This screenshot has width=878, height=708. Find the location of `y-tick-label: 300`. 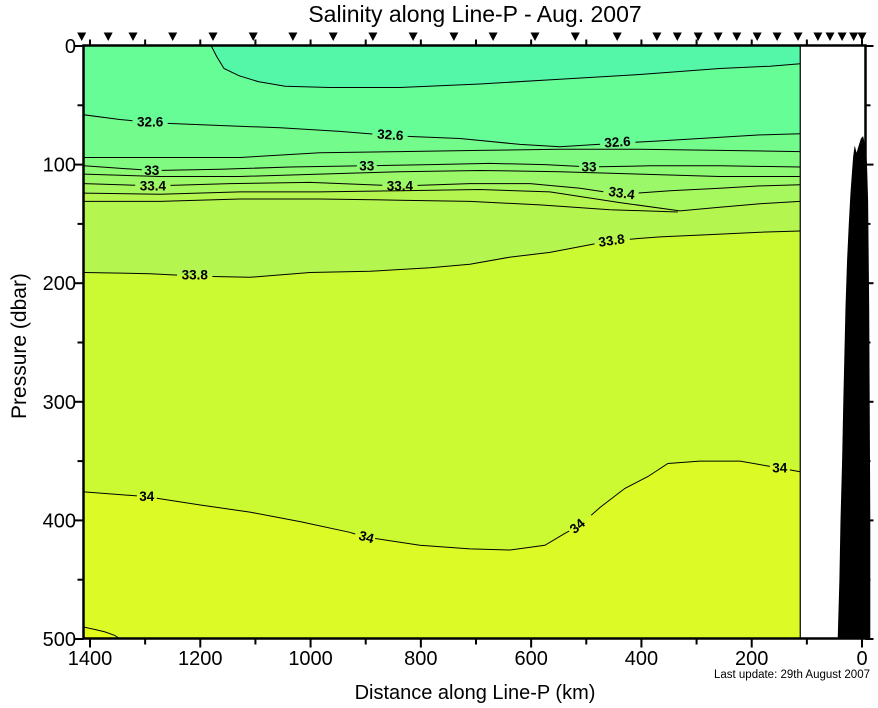

y-tick-label: 300 is located at coordinates (59, 403).